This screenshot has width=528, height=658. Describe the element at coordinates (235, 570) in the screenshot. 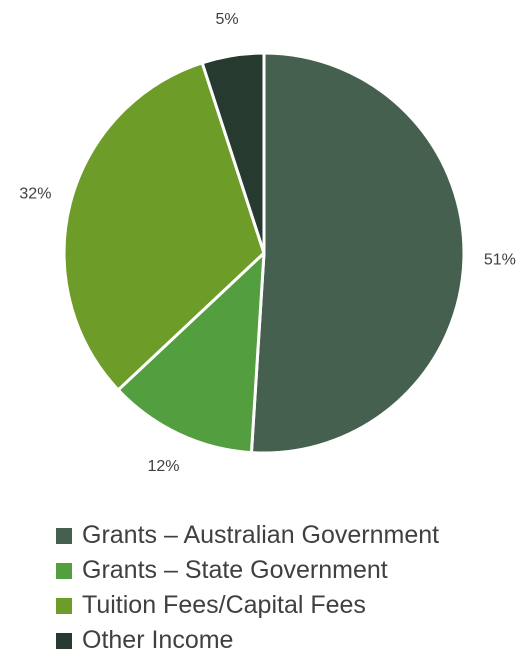

I see `legend-label: Grants – State Government` at that location.